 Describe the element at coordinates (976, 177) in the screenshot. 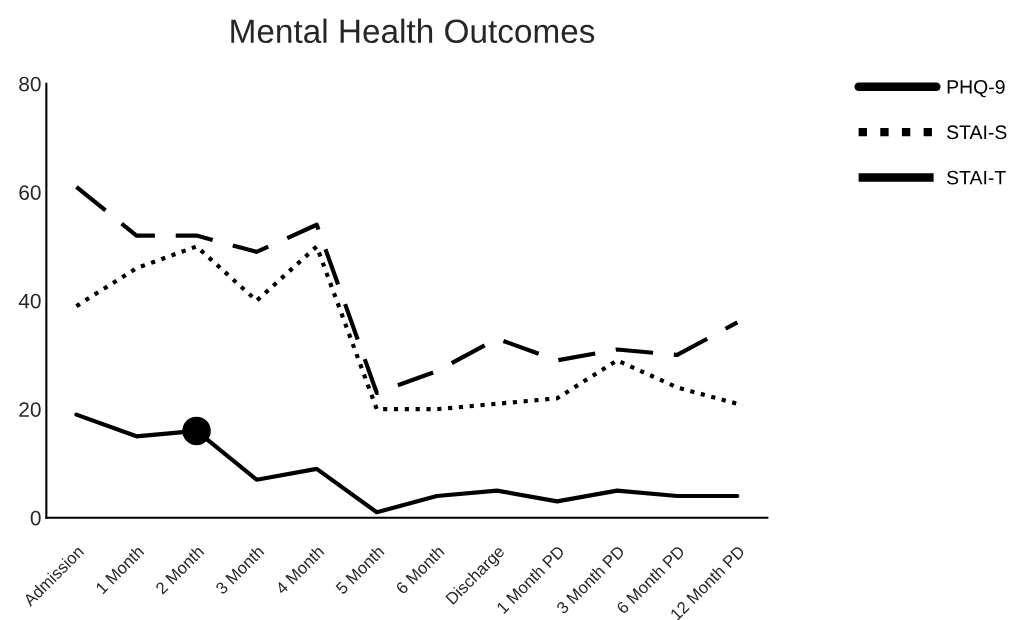

I see `legend-label: STAI-T` at that location.